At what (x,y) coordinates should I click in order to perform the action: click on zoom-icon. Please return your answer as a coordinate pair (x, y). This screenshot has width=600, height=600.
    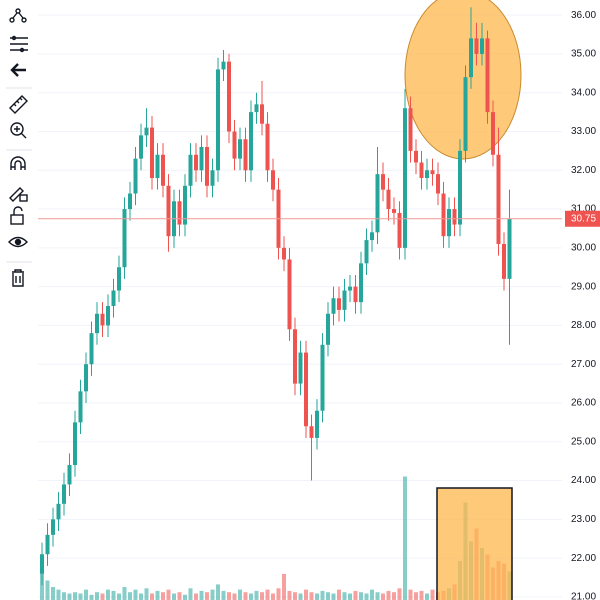
    Looking at the image, I should click on (18, 130).